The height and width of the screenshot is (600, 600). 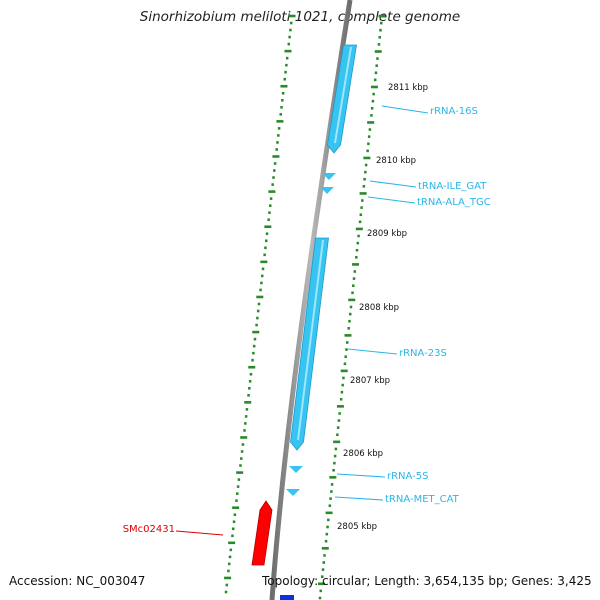 I want to click on rrna-16s-label: rRNA-16S, so click(x=454, y=111).